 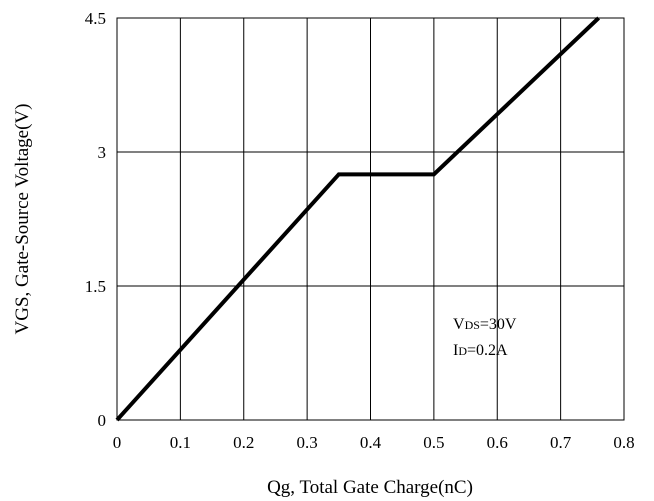 I want to click on y-axis-title: VGS, Gate-Source Voltage(V), so click(x=22, y=219).